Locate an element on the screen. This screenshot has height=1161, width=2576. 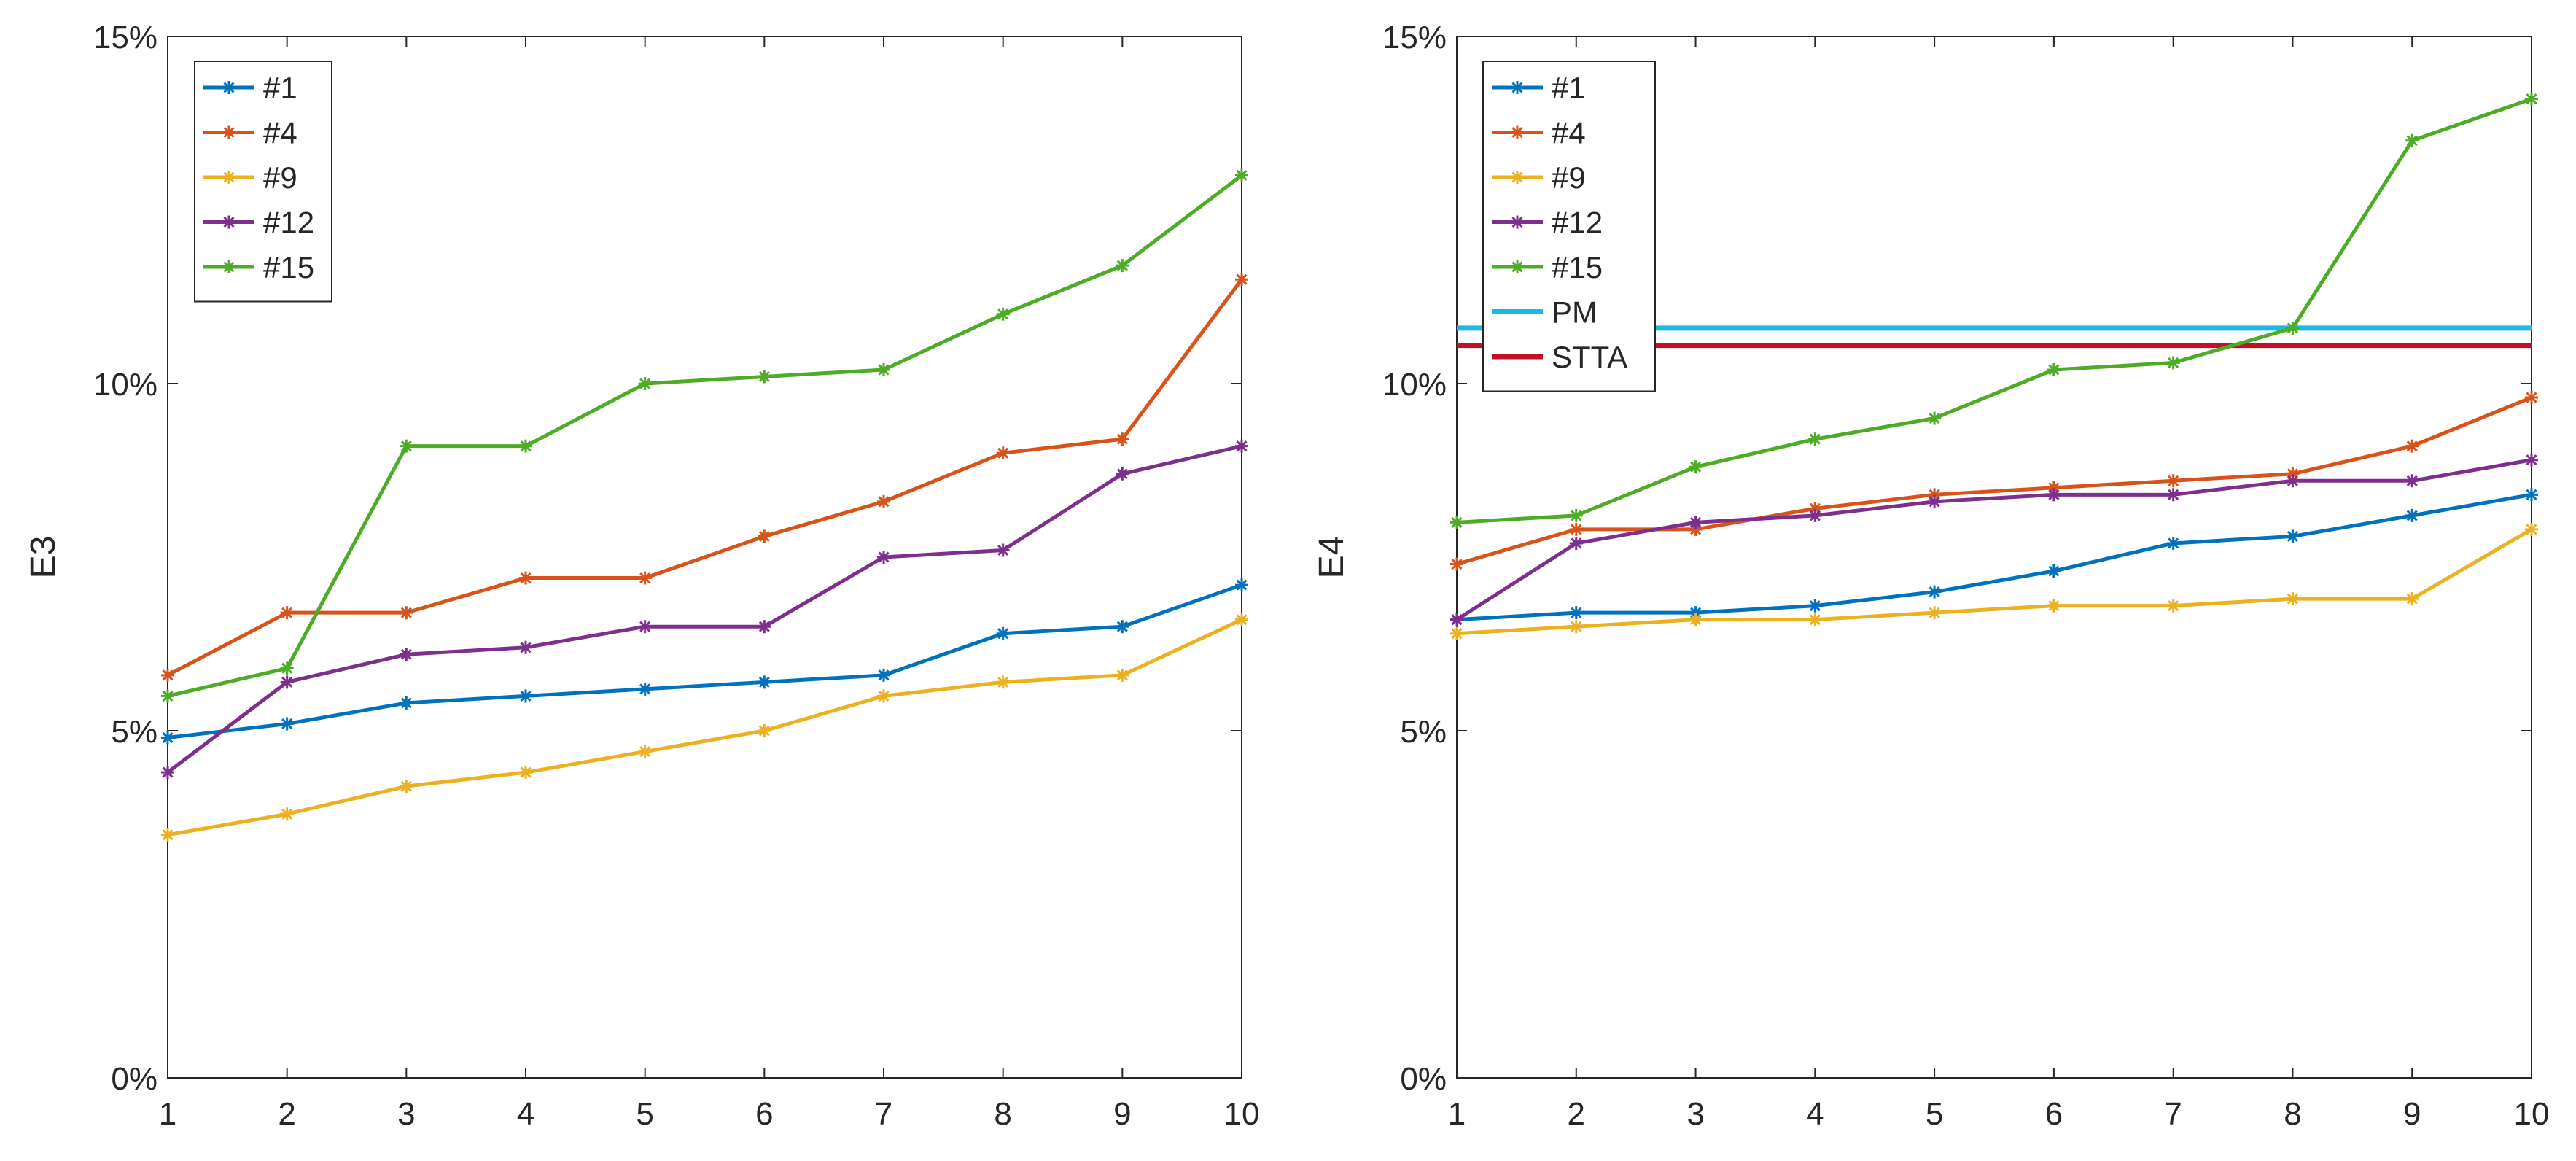
series-n4 is located at coordinates (704, 477).